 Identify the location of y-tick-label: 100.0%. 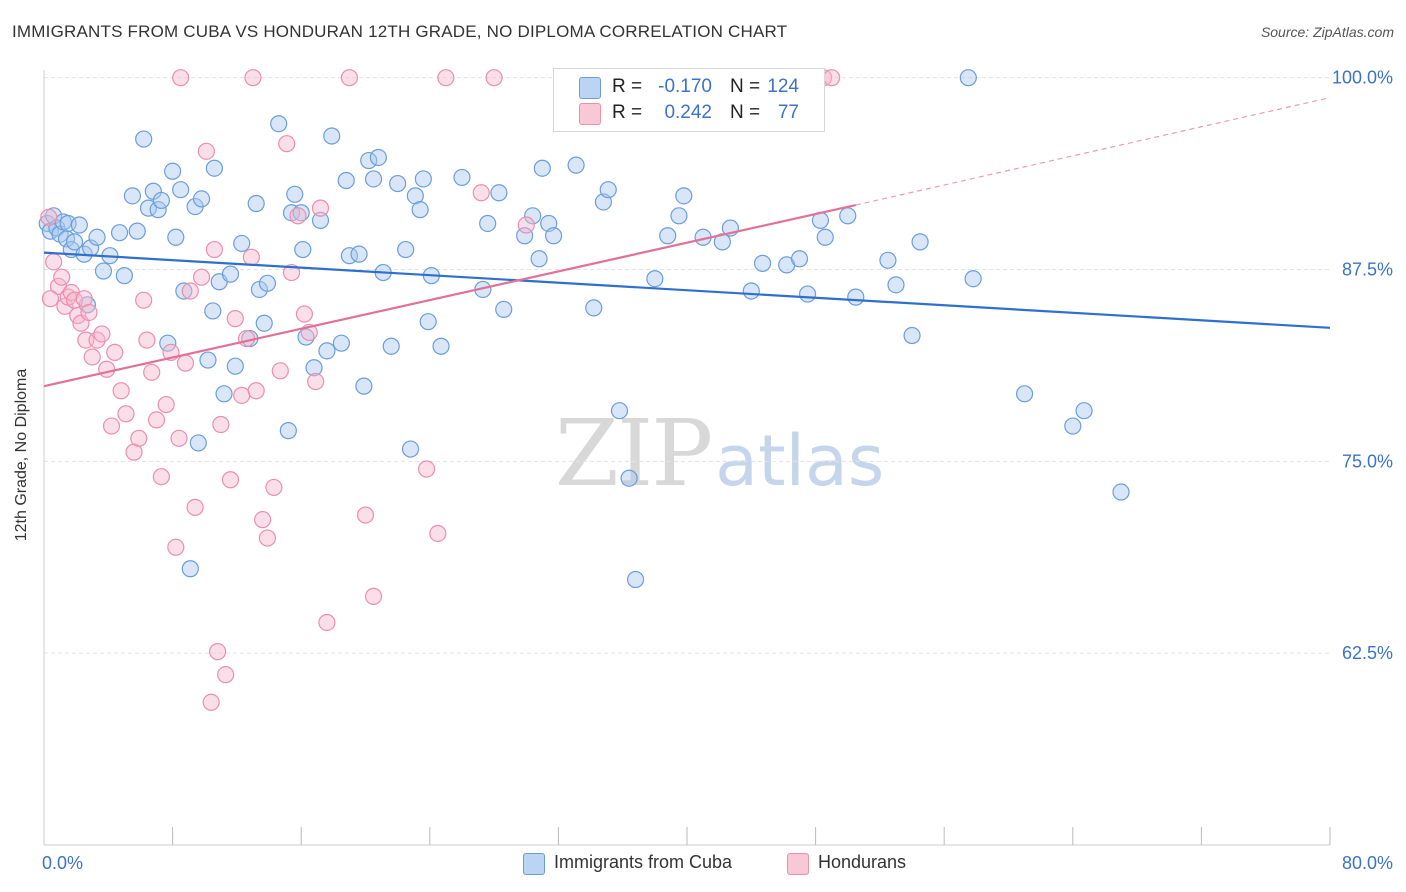
(1362, 78).